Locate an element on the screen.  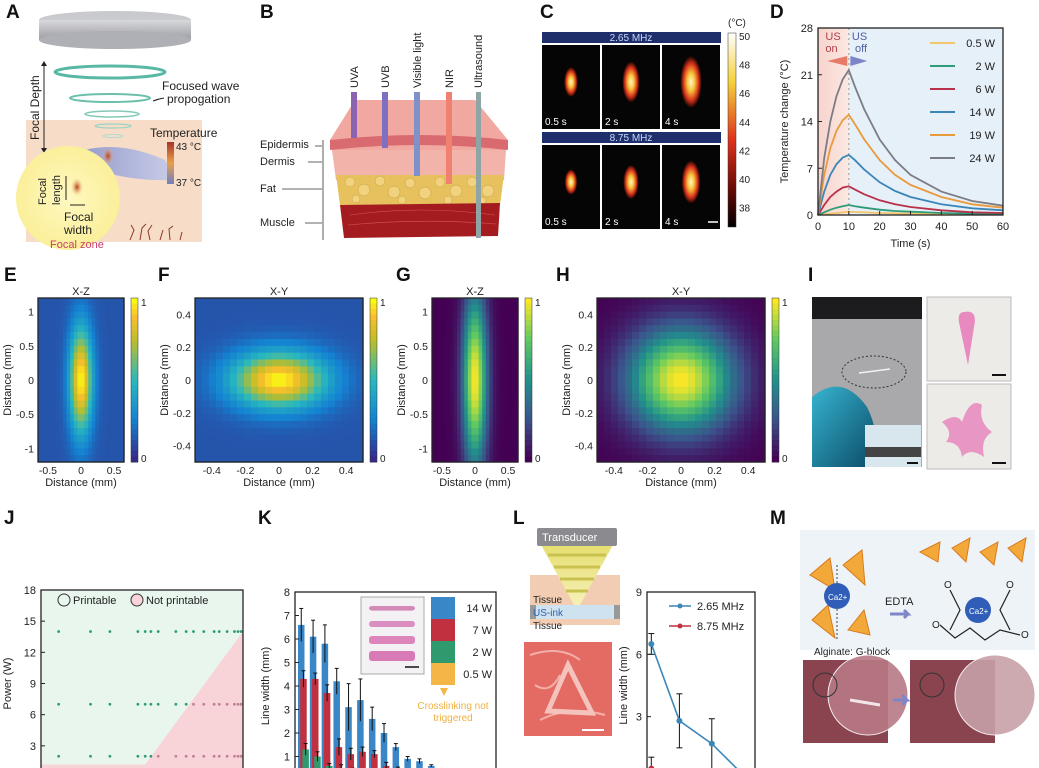
time-label: 2 s is located at coordinates (611, 122).